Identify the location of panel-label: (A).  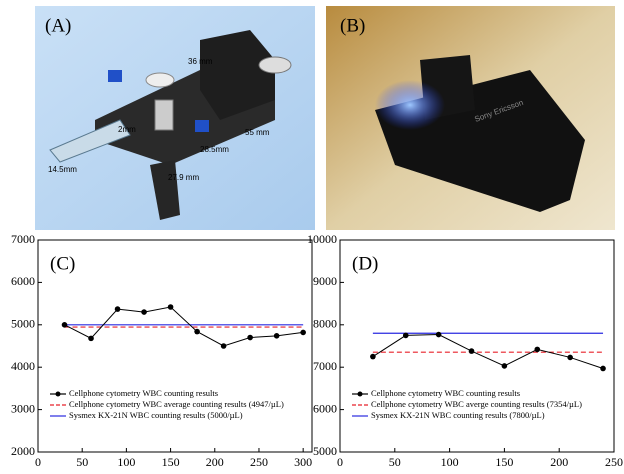
(58, 25).